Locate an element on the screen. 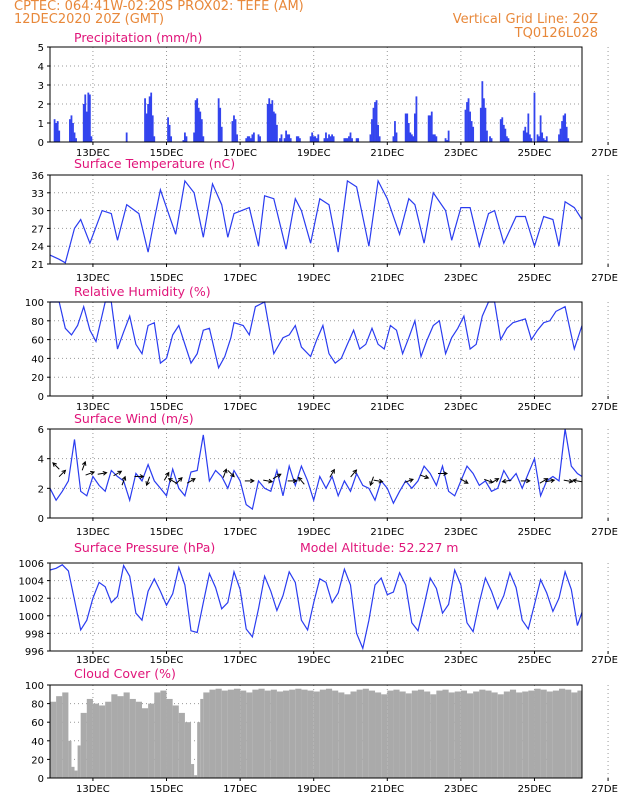  header-location: CPTEC: 064:41W-02:20S PROX02: TEFE (AM) is located at coordinates (159, 7).